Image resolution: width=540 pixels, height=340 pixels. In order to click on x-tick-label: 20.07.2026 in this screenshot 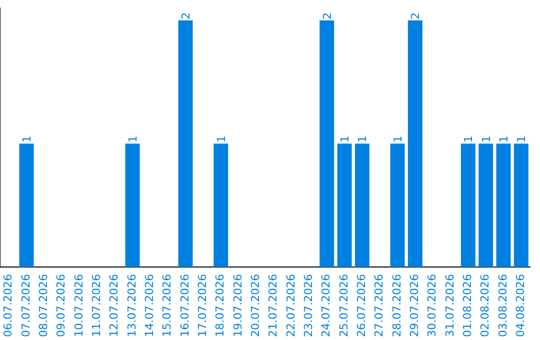, I will do `click(255, 306)`.